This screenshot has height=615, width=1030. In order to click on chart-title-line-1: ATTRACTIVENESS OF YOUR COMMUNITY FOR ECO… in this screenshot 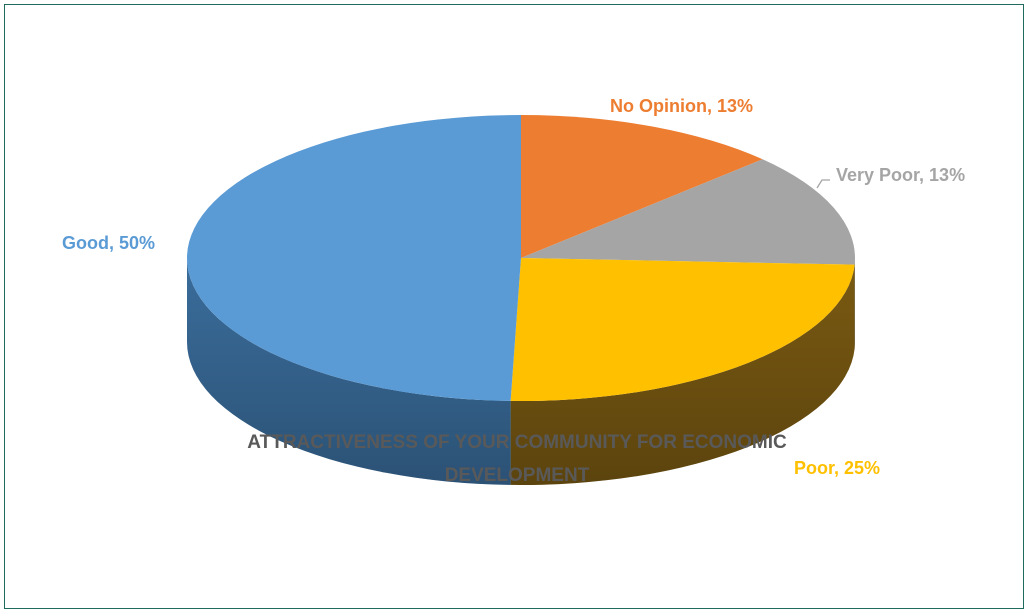, I will do `click(517, 442)`.